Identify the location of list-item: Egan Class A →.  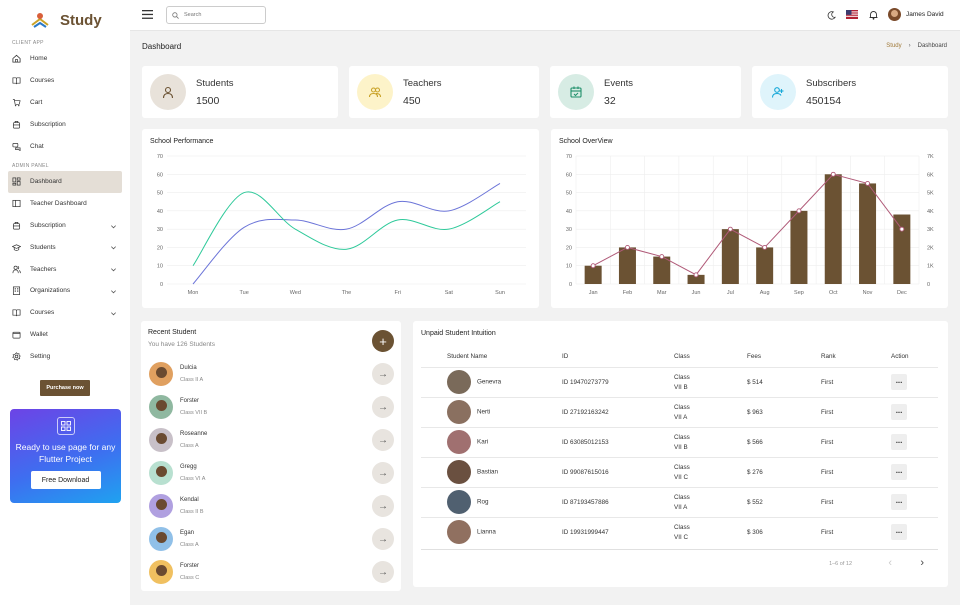
(271, 541).